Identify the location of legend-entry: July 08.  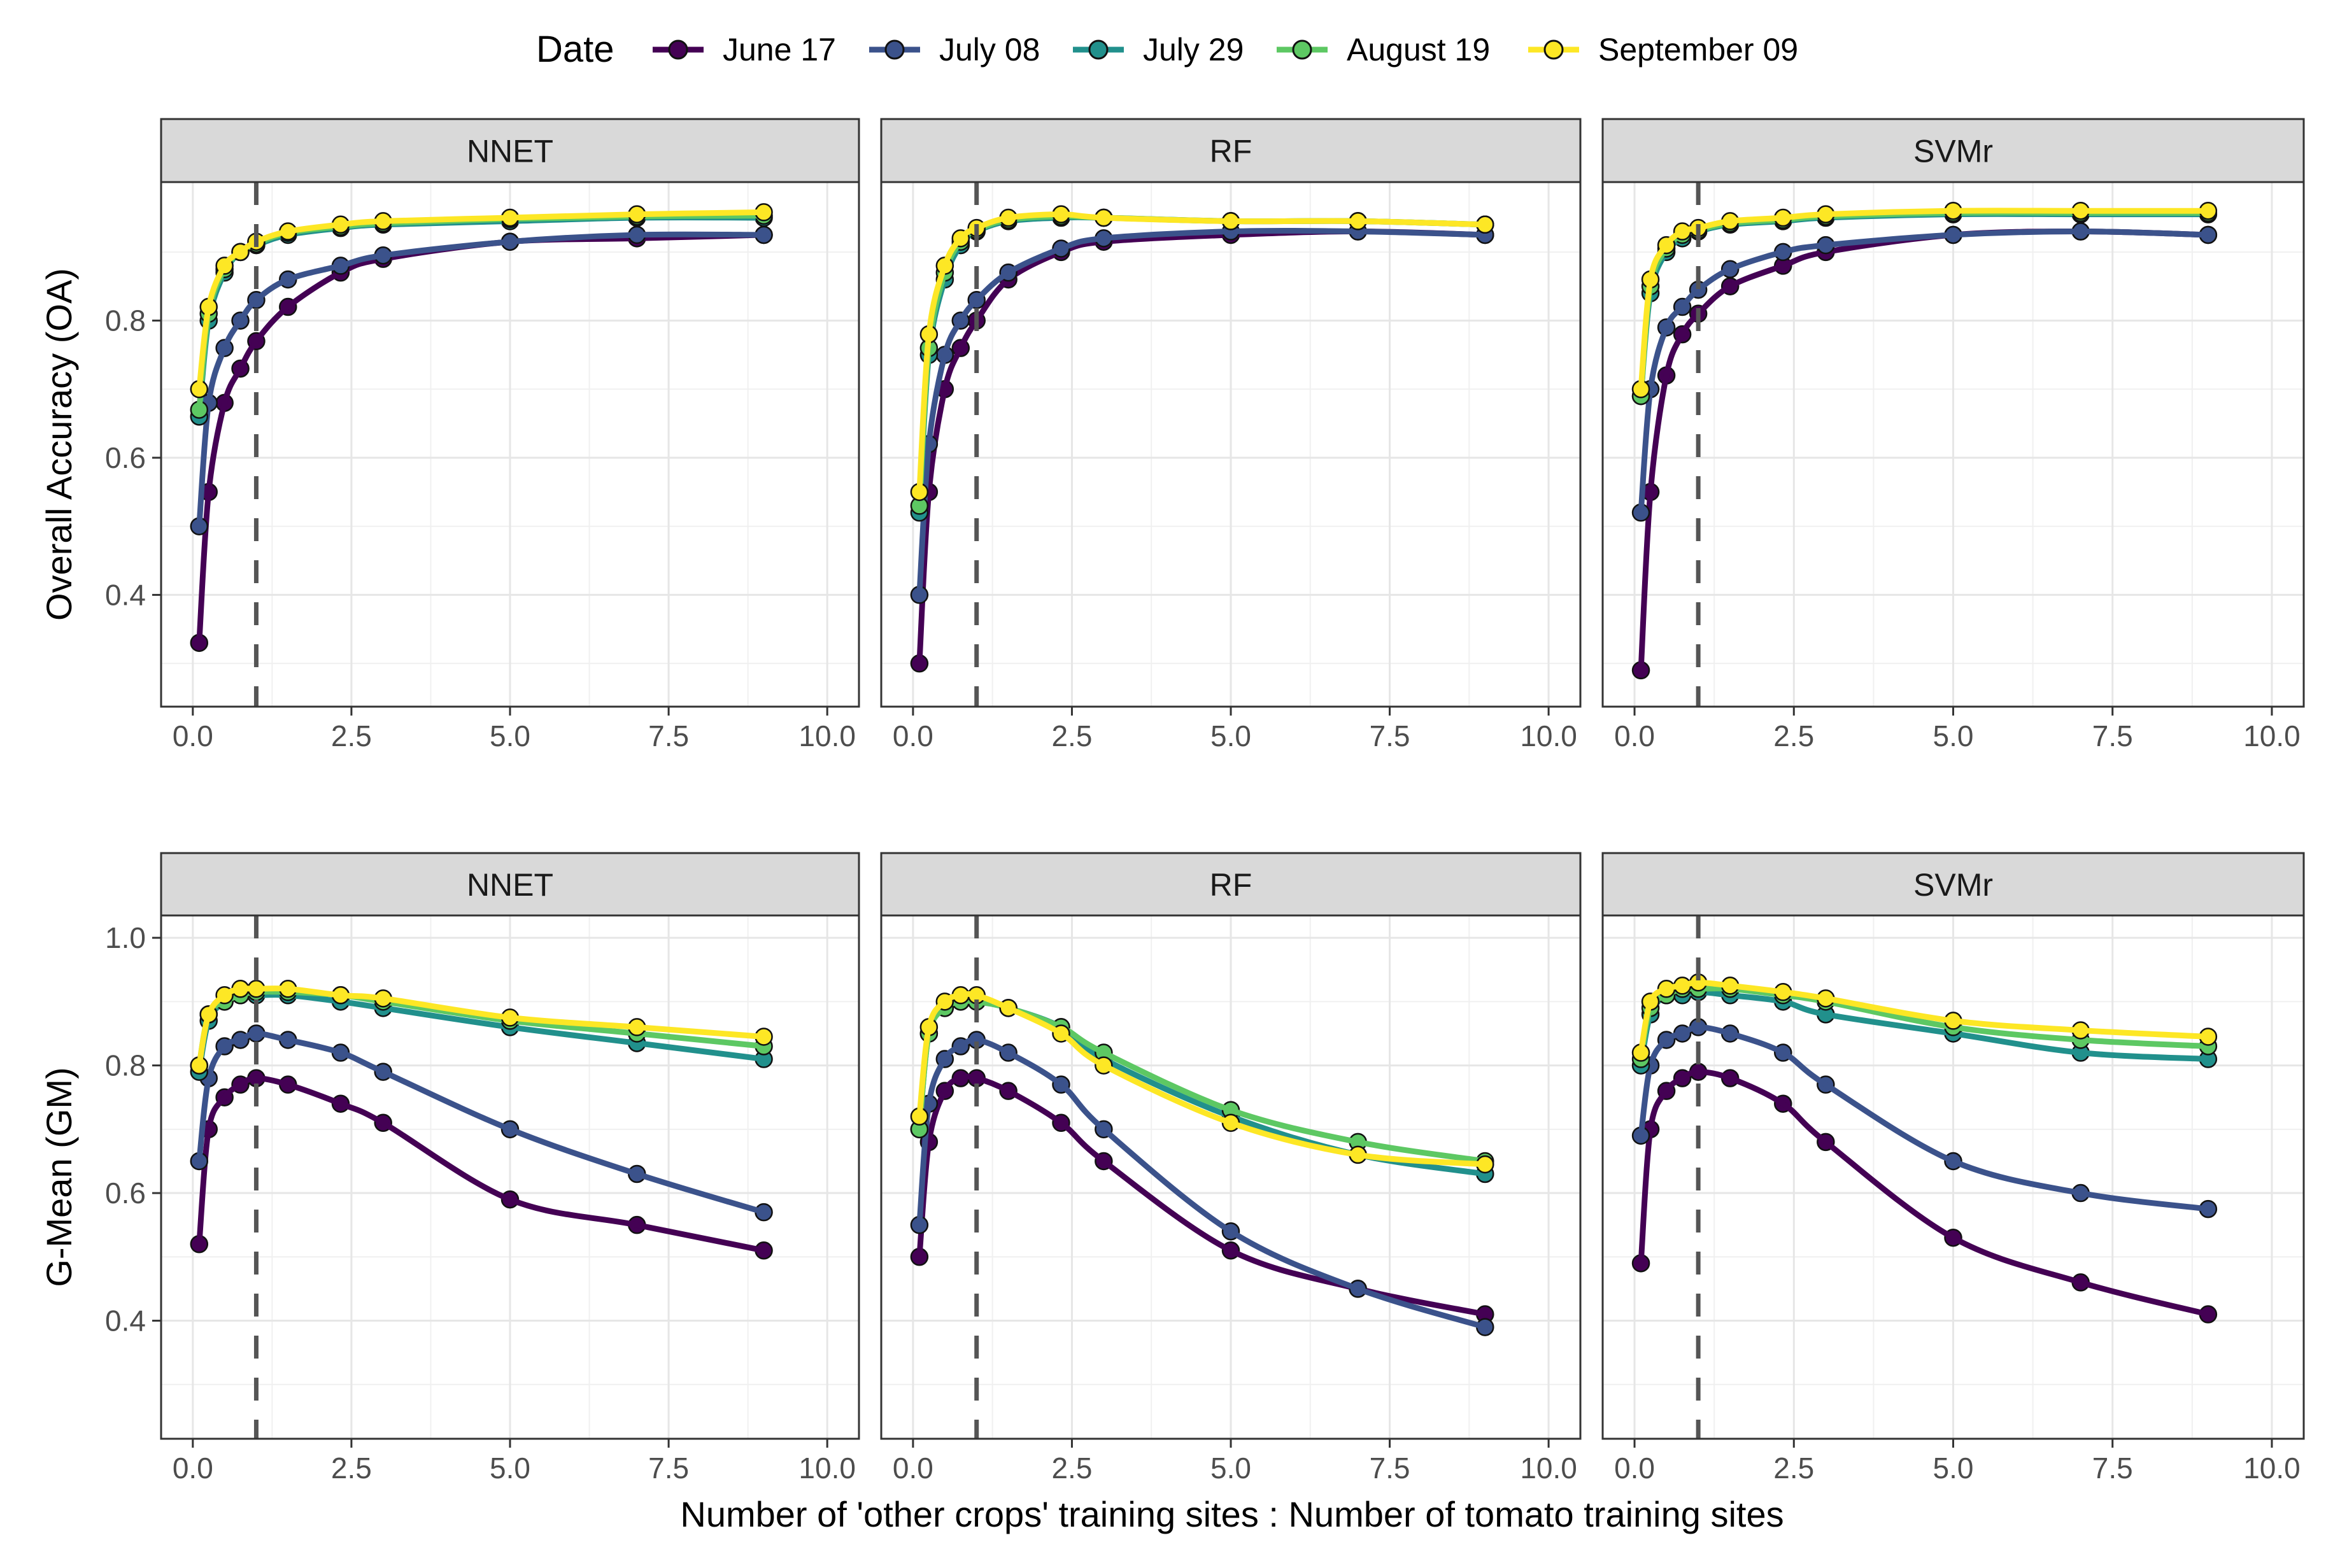
(954, 49).